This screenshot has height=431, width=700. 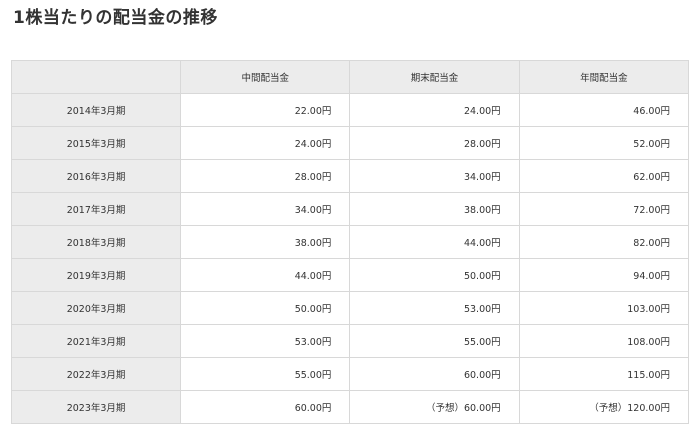 I want to click on year-end-dividend-cell: 53.00円, so click(x=434, y=308).